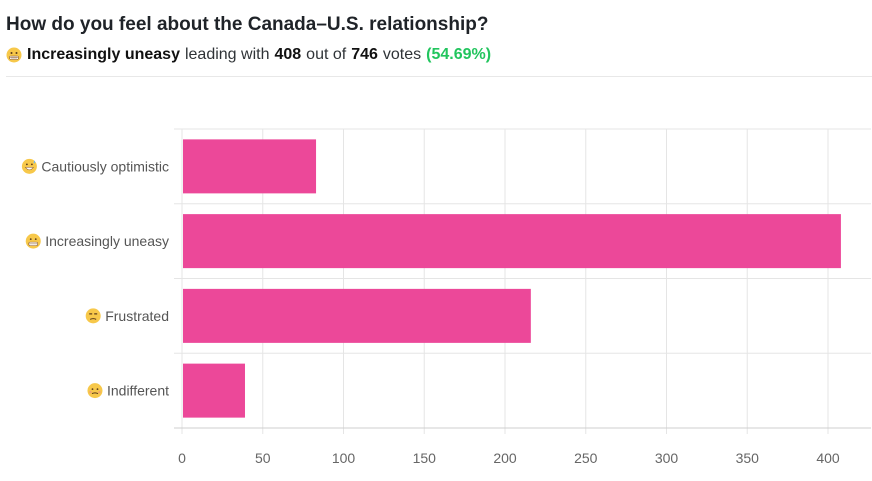 This screenshot has width=872, height=481. What do you see at coordinates (29, 166) in the screenshot?
I see `grinning-sweat-face-icon` at bounding box center [29, 166].